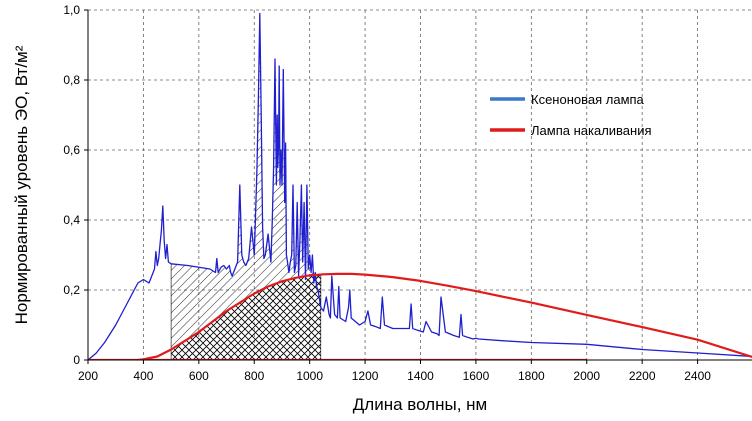 This screenshot has width=752, height=421. What do you see at coordinates (71, 10) in the screenshot?
I see `y-tick-label: 1,0` at bounding box center [71, 10].